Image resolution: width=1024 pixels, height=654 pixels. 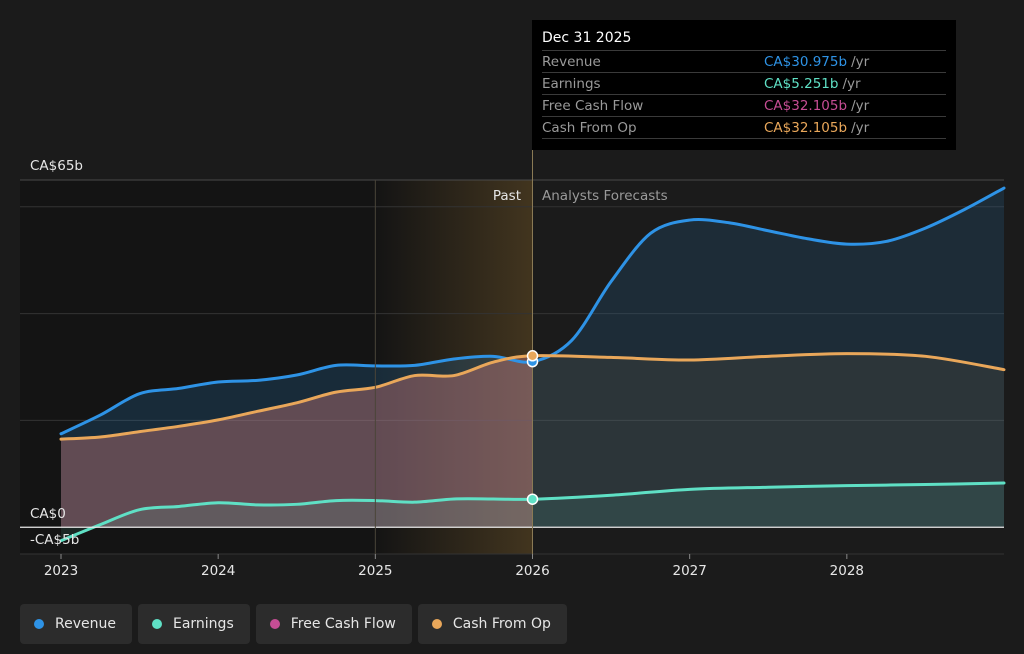 I want to click on x-tick-label: 2027, so click(x=689, y=571).